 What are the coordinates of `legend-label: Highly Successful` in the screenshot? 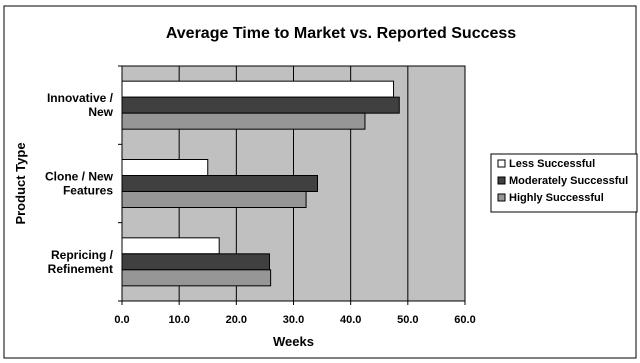 It's located at (556, 198).